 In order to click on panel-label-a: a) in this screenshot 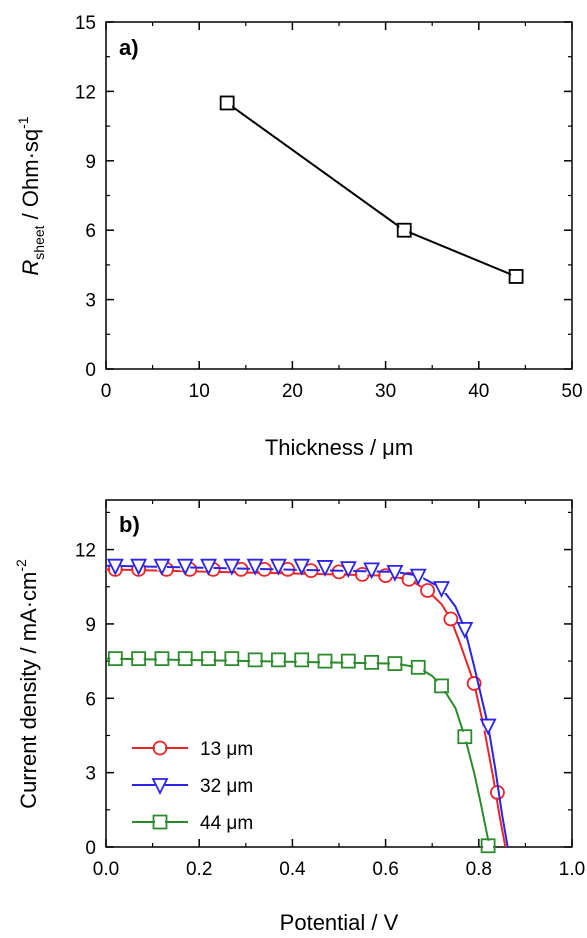, I will do `click(129, 47)`.